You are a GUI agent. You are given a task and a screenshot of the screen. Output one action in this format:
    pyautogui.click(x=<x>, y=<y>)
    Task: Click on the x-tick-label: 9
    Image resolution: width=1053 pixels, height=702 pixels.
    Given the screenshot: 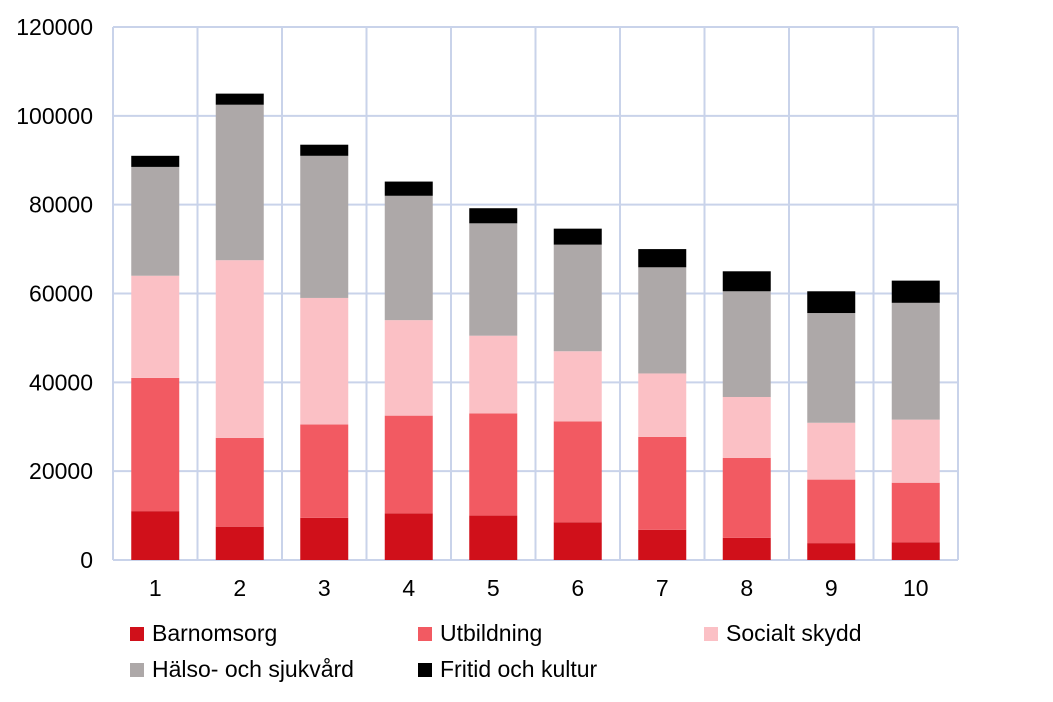 What is the action you would take?
    pyautogui.click(x=831, y=588)
    